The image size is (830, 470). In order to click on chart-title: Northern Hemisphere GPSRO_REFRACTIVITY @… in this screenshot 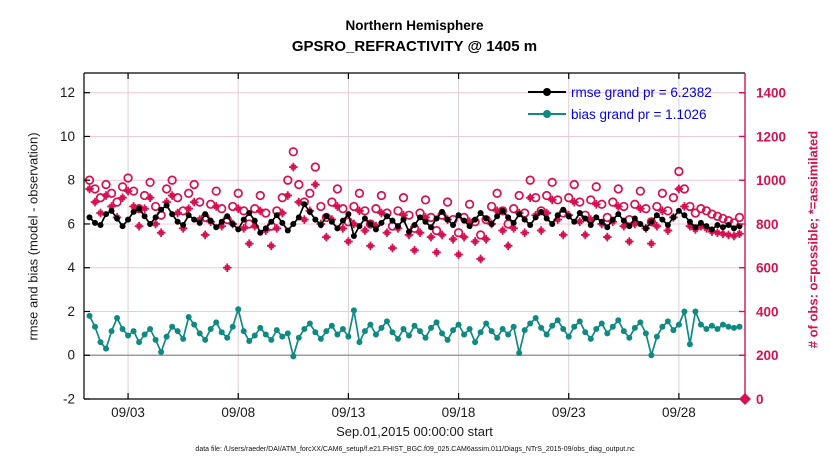, I will do `click(414, 36)`.